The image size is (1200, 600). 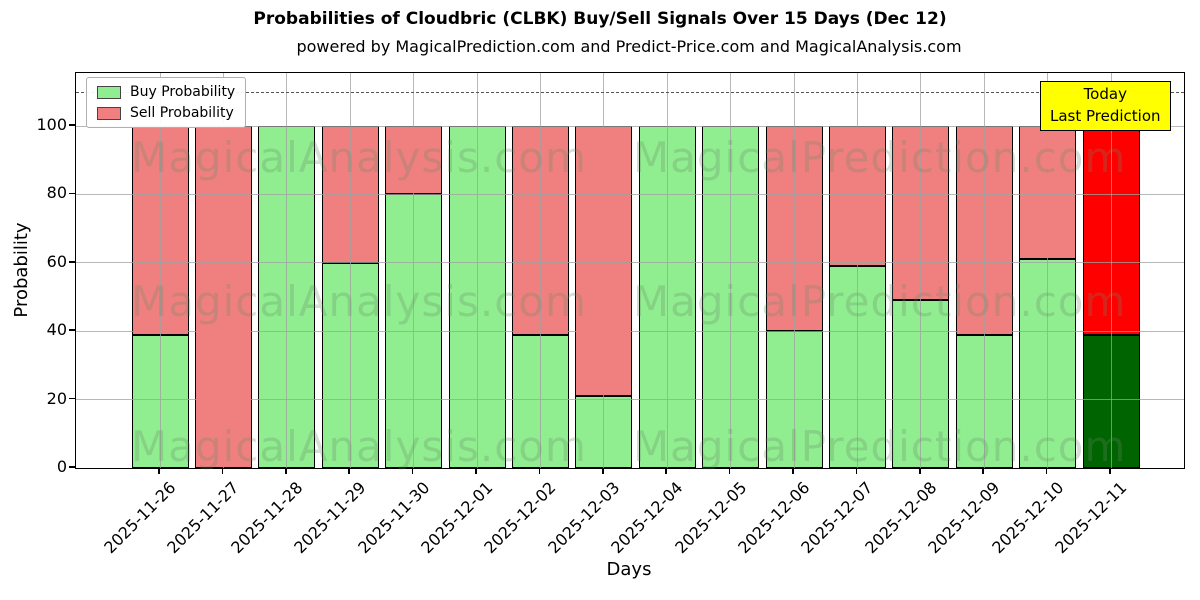 I want to click on y-tick-label: 60, so click(x=56, y=261).